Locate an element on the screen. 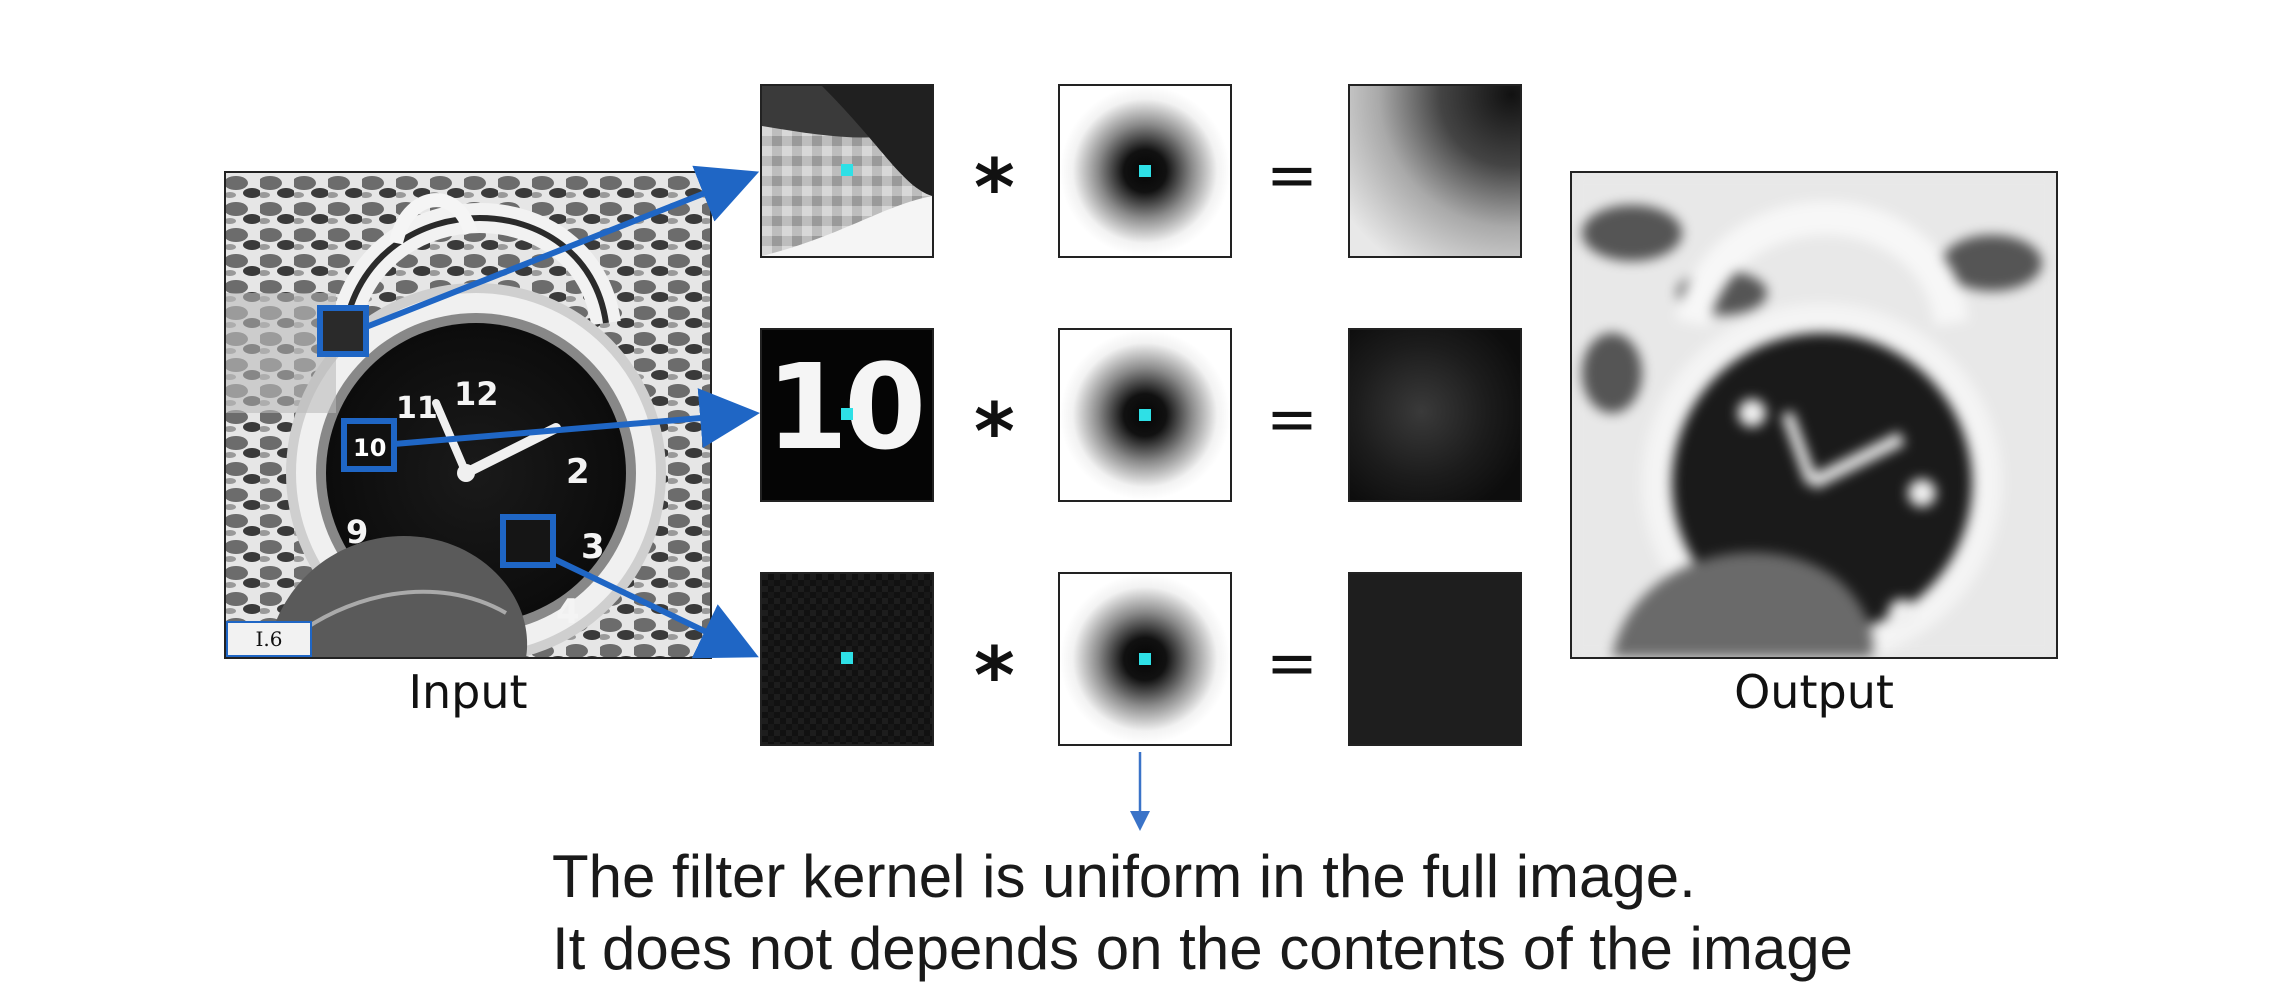 Image resolution: width=2275 pixels, height=992 pixels. svg-text: 11 is located at coordinates (417, 408).